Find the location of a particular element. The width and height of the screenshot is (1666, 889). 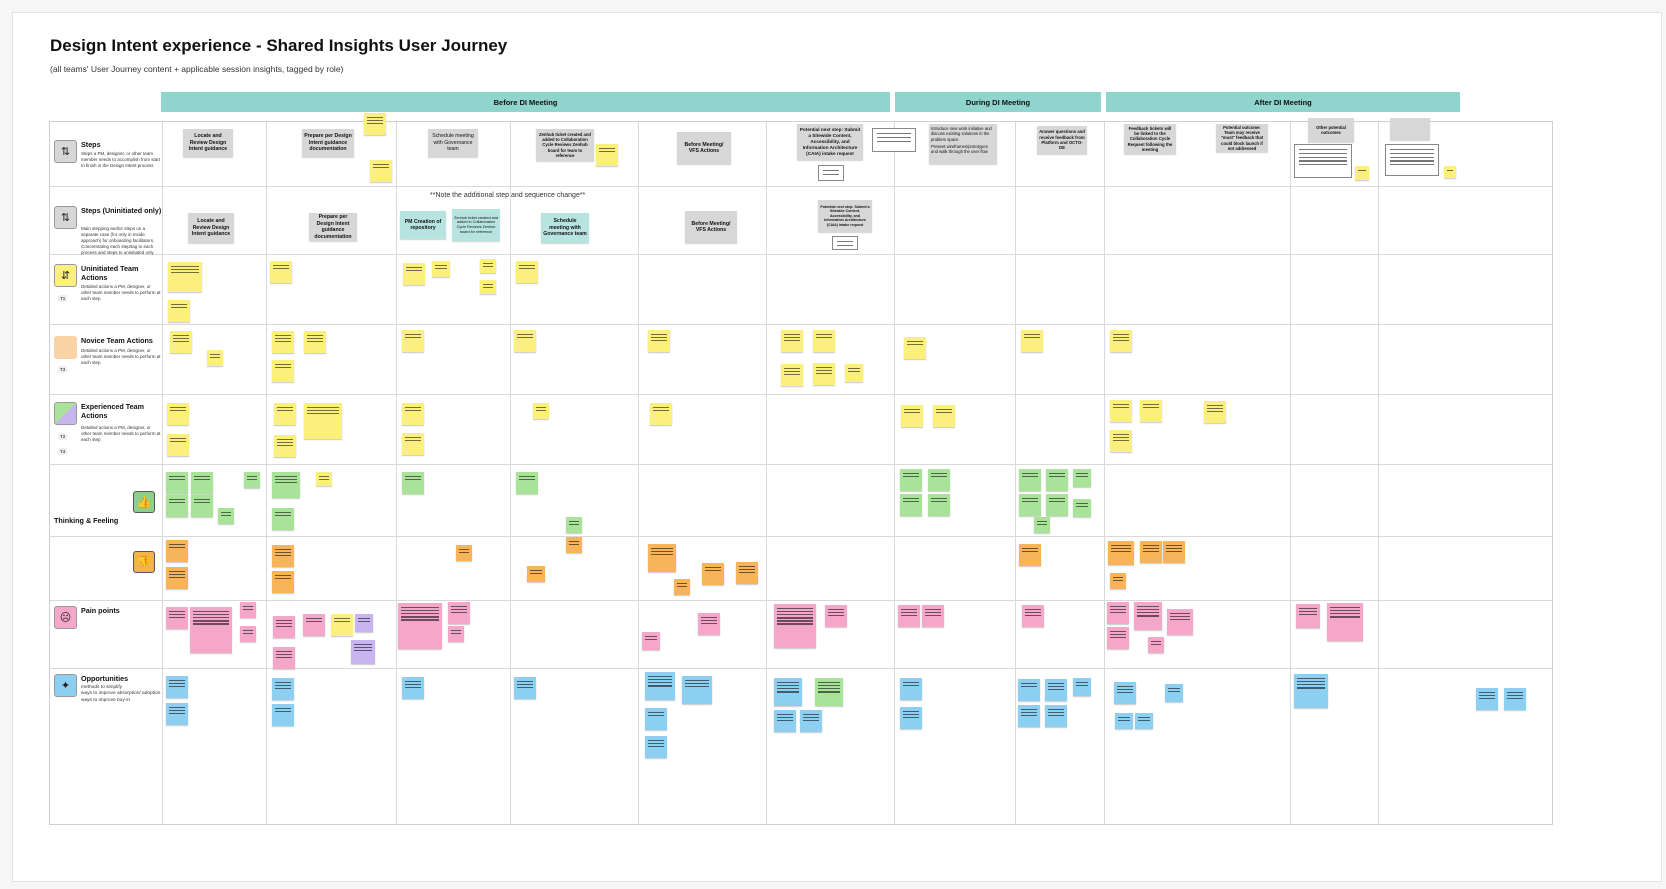

row-divider is located at coordinates (801, 464).